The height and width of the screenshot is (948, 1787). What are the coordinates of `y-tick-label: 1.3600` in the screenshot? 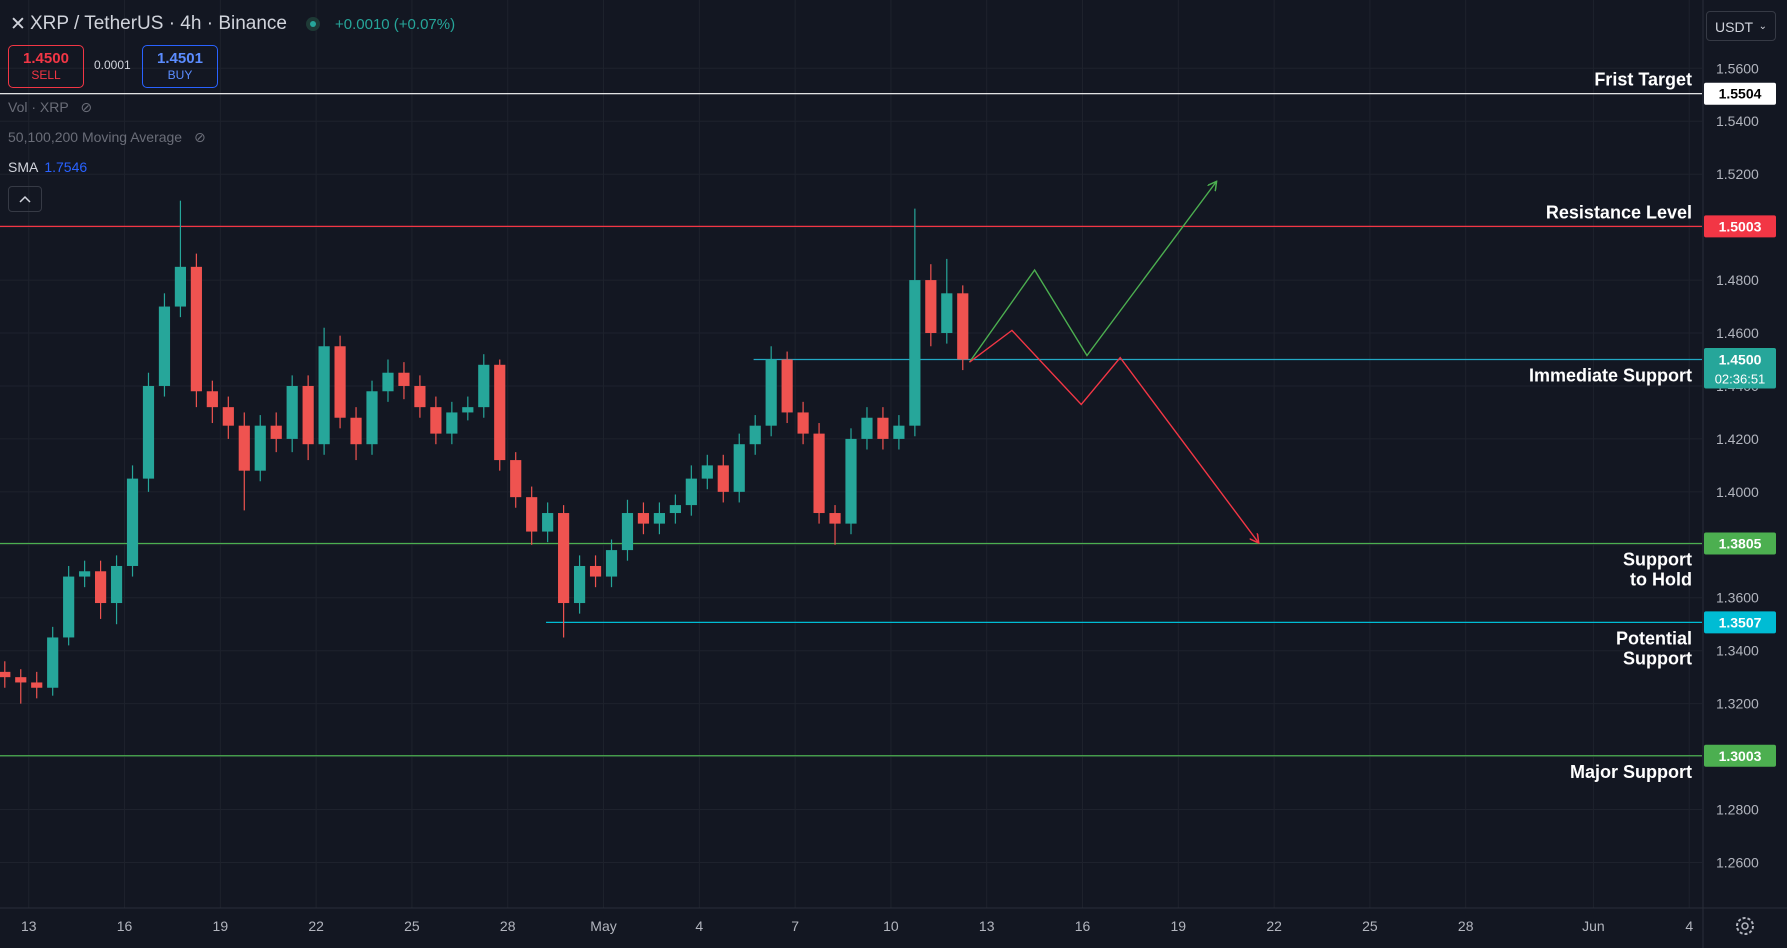 It's located at (1737, 598).